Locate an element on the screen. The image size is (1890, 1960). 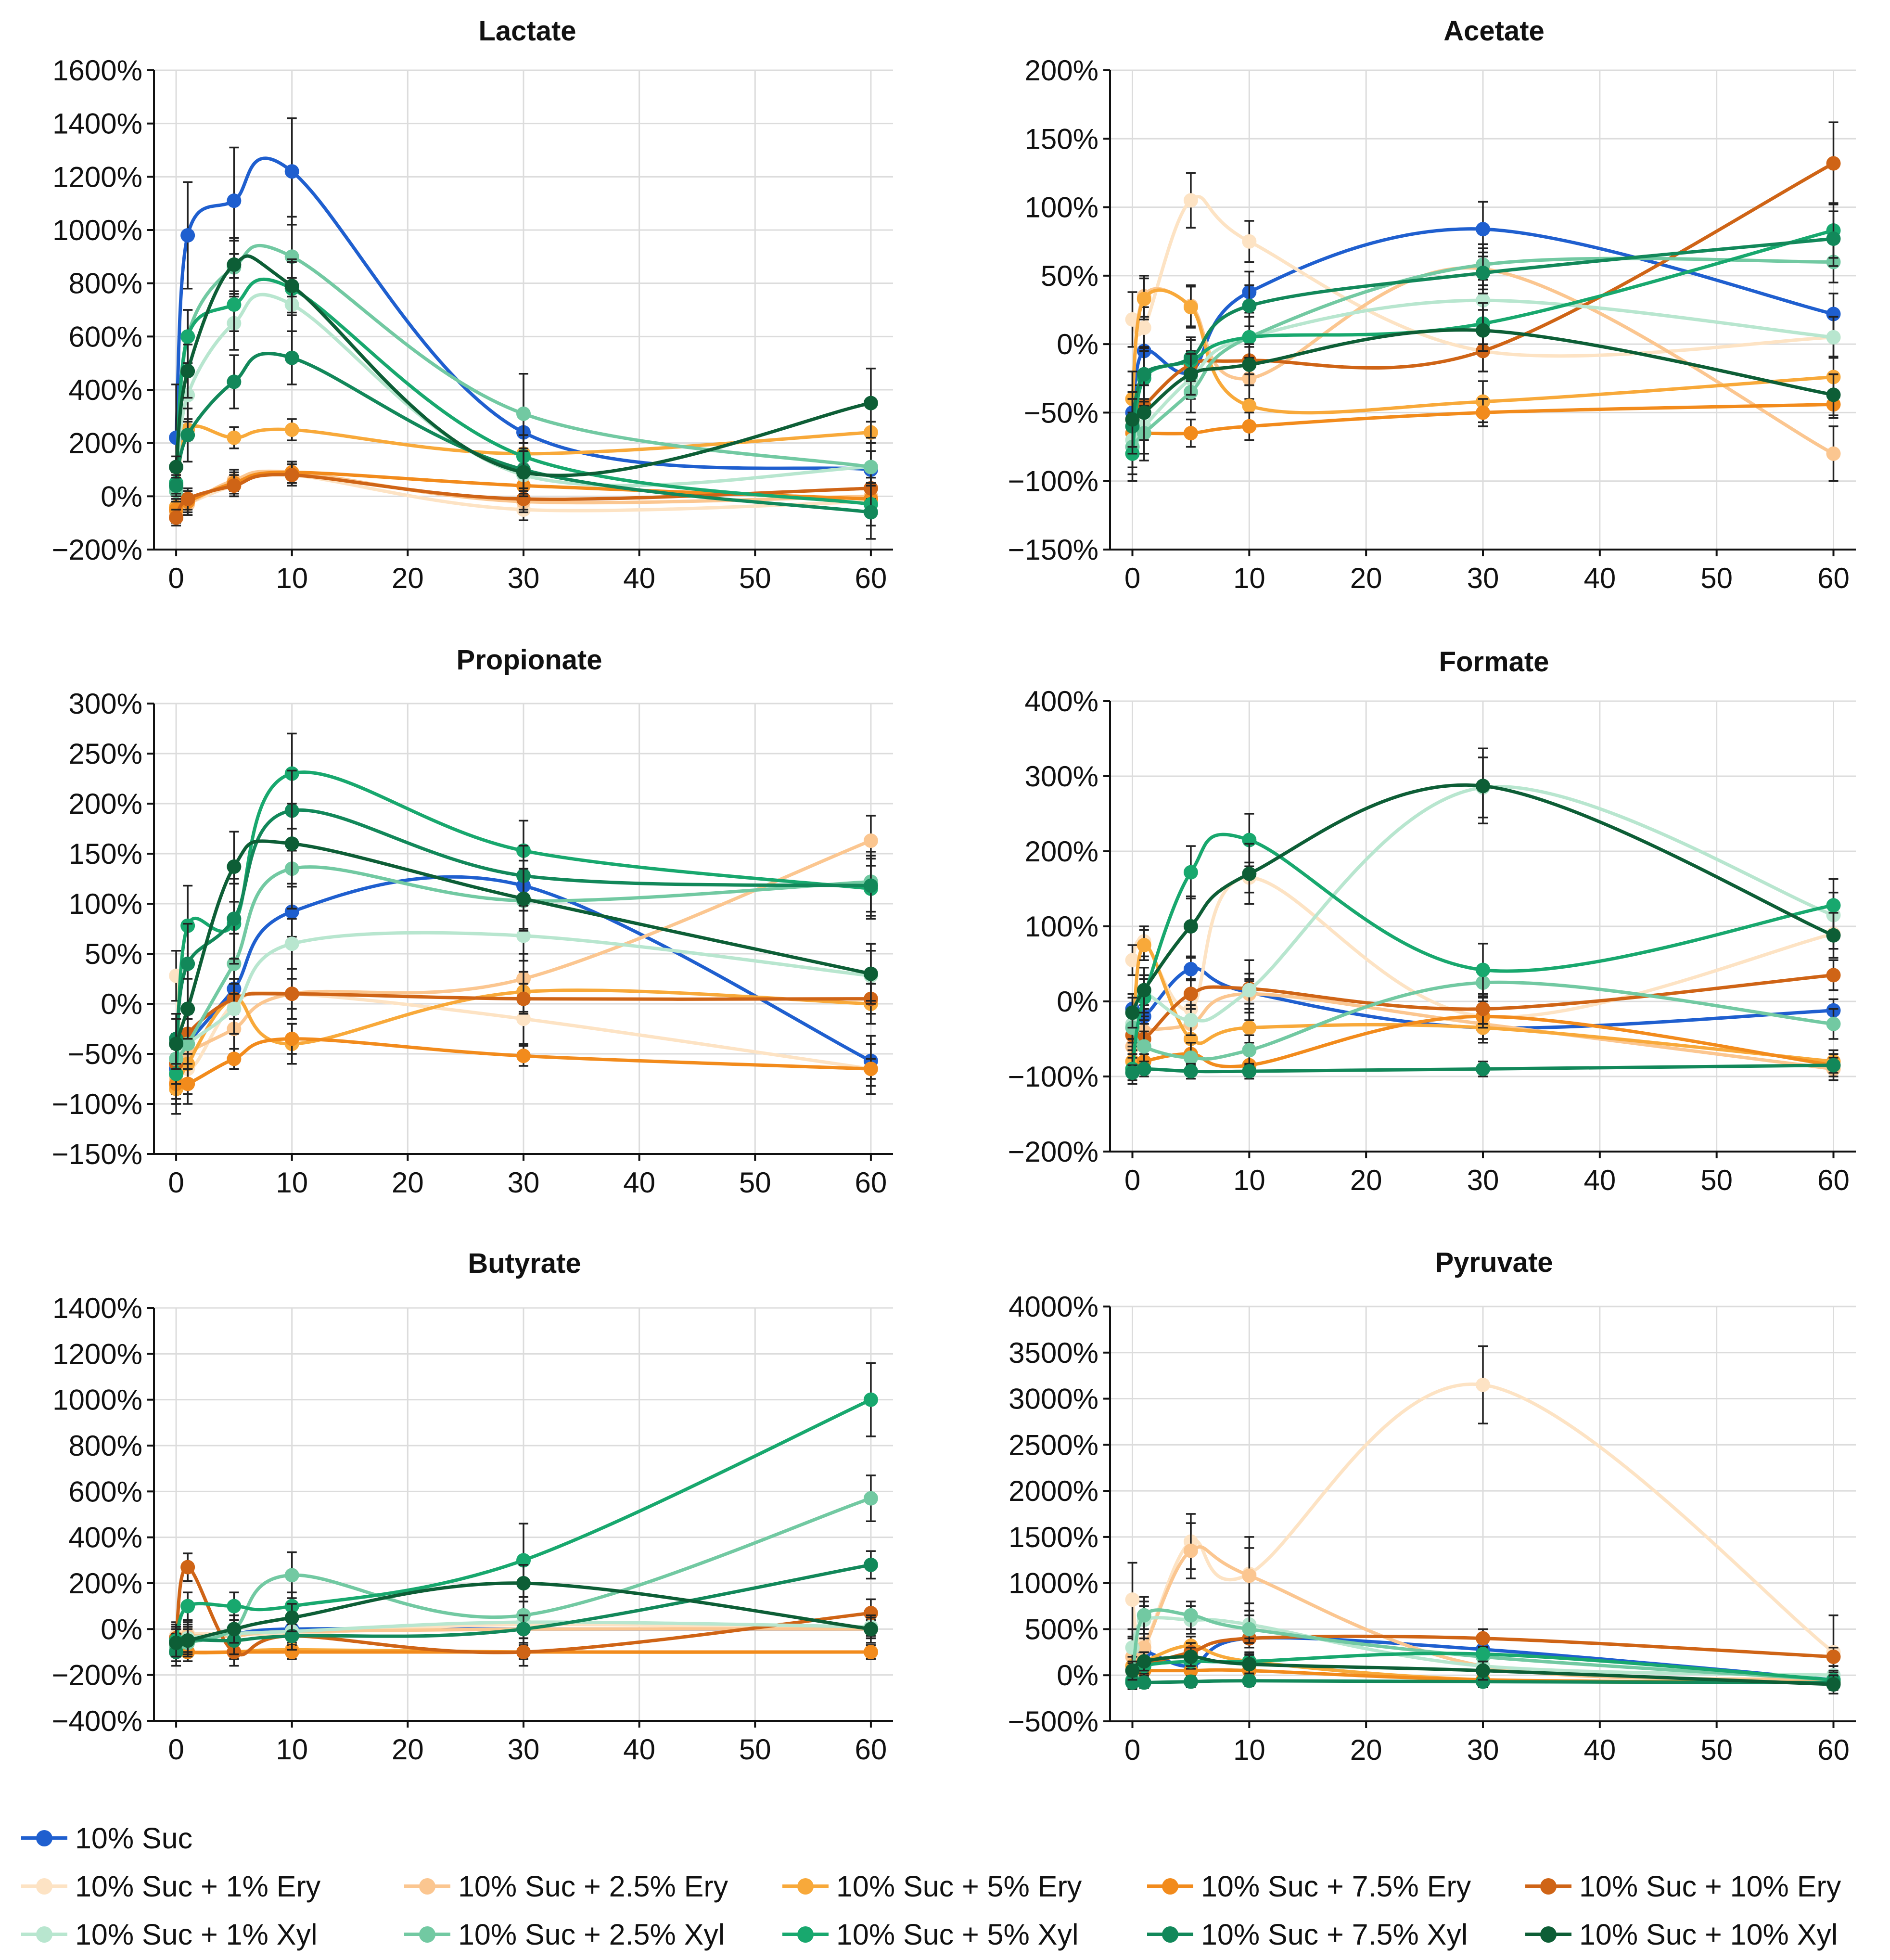
legend-item-2-5-xyl: 10% Suc + 2.5% Xyl is located at coordinates (563, 1934).